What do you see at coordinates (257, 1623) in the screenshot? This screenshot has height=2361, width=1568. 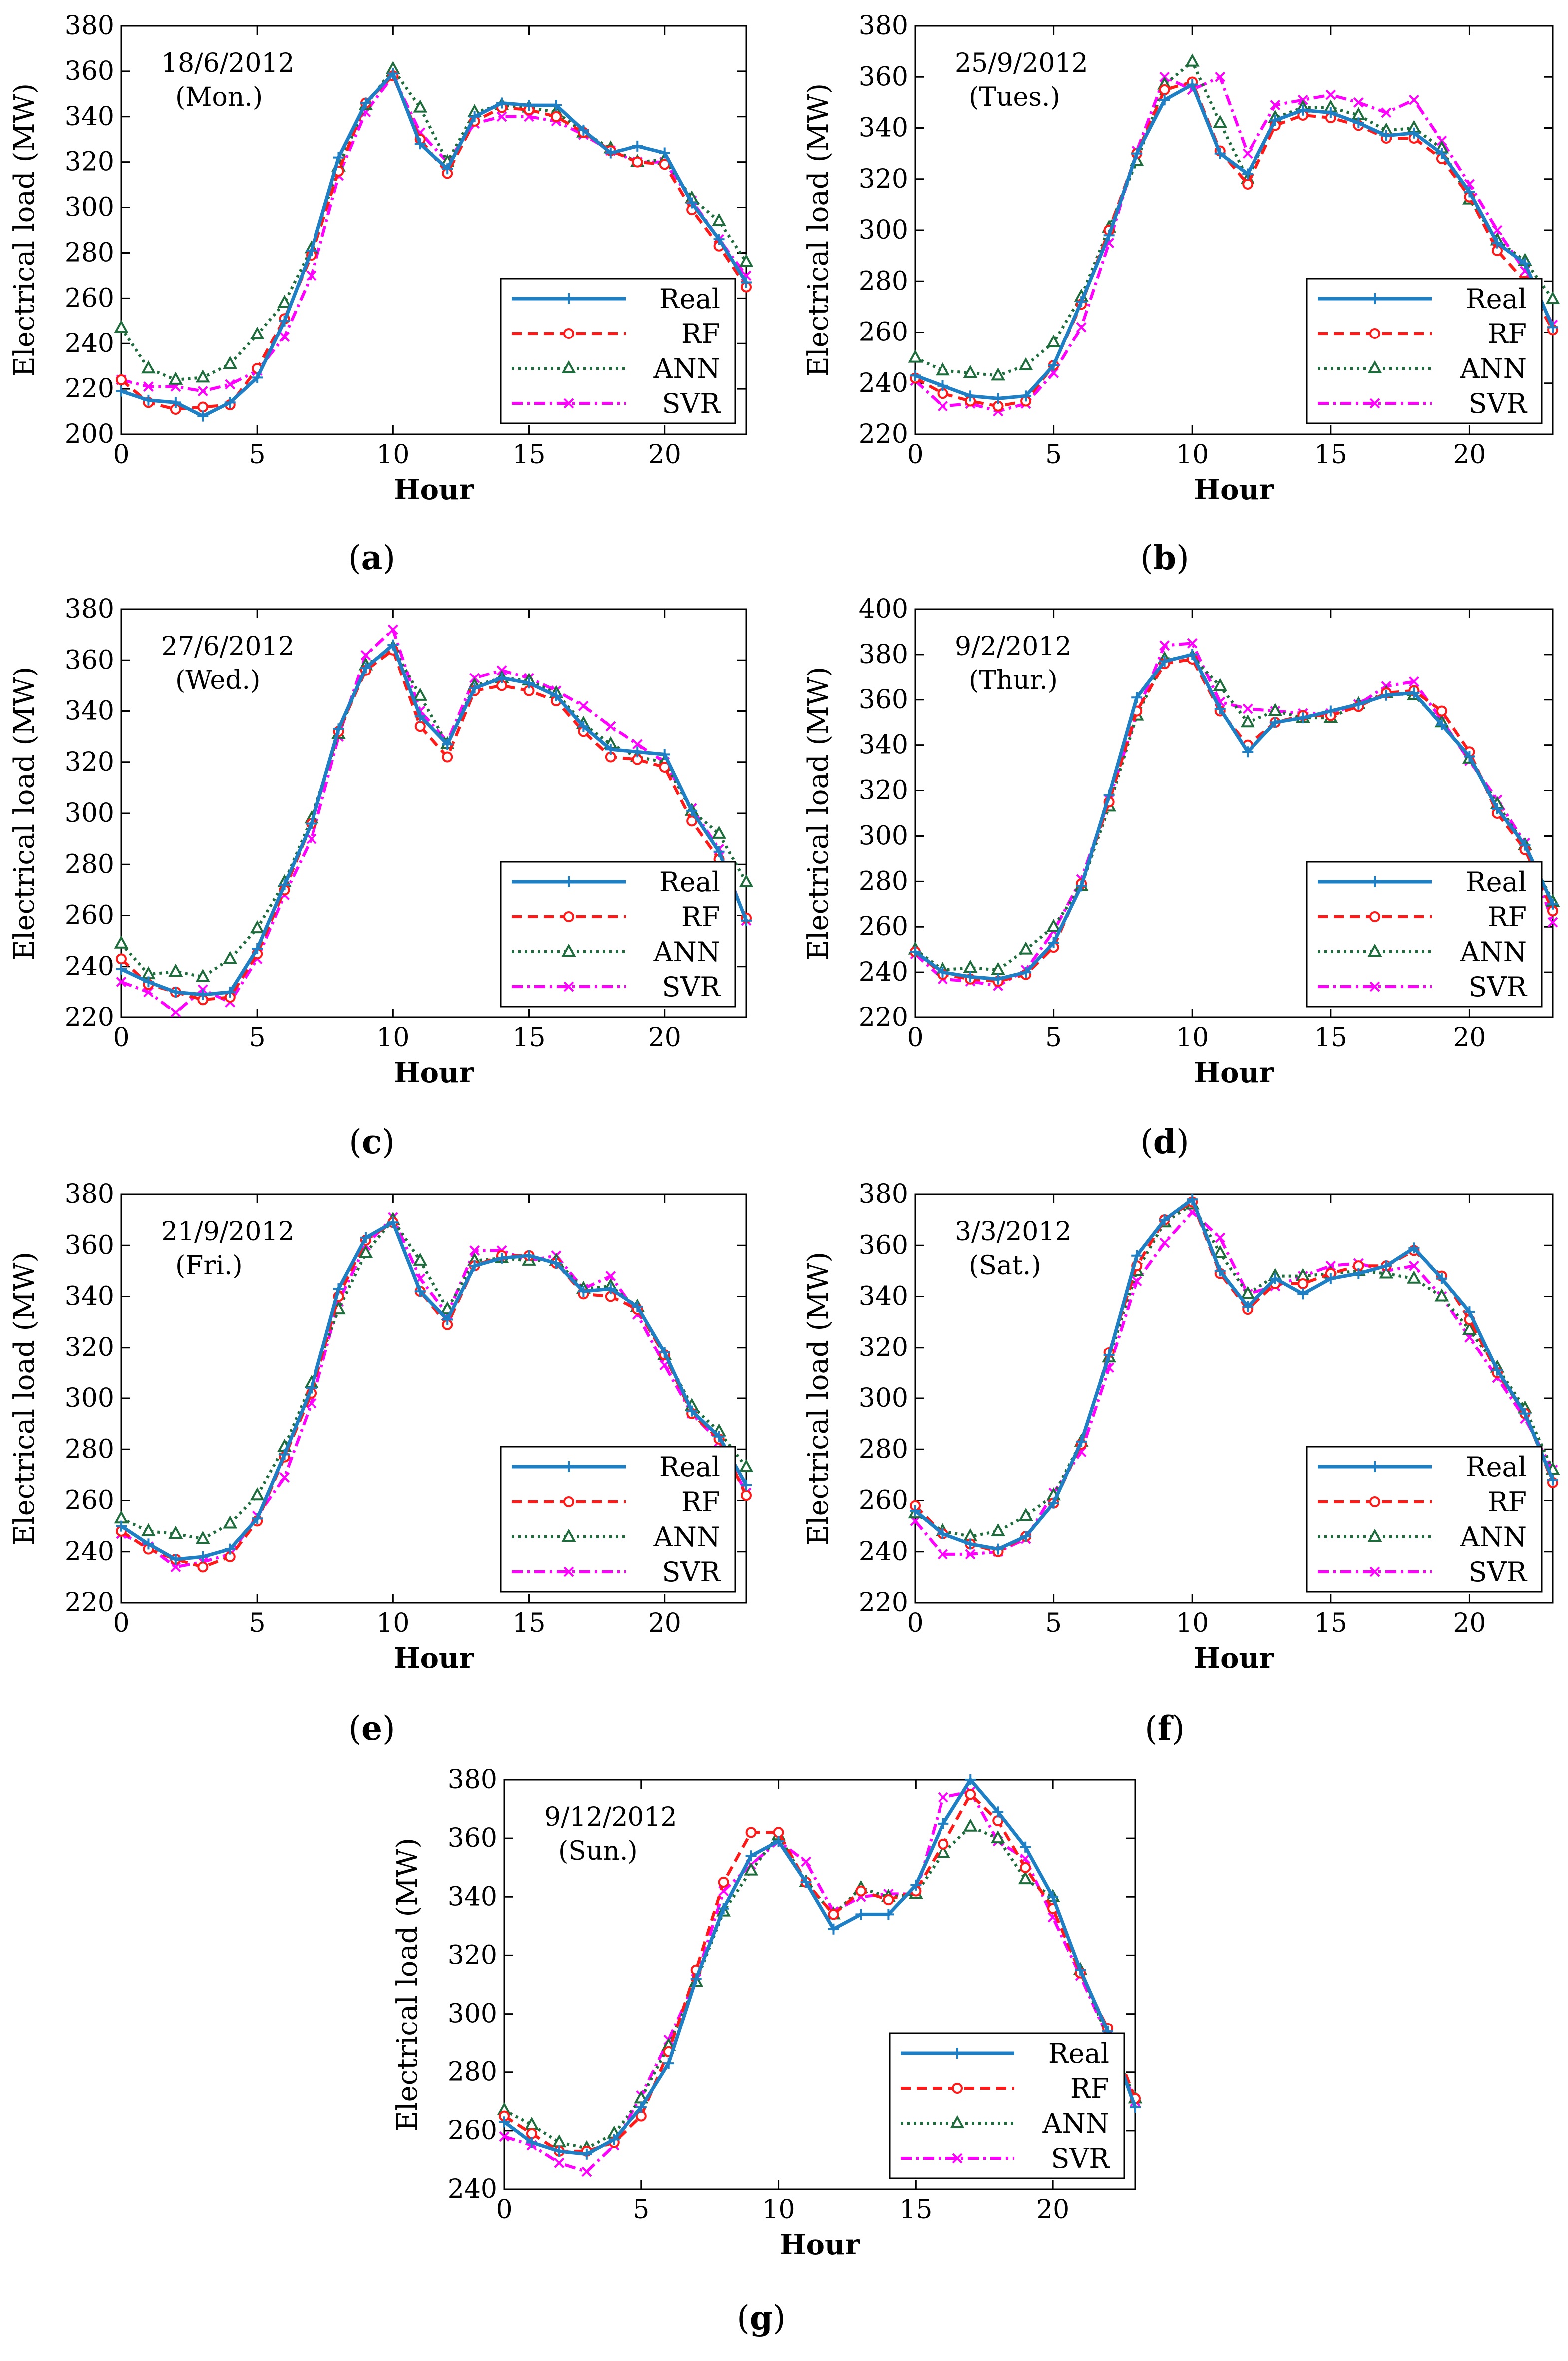 I see `x-tick-label: 5` at bounding box center [257, 1623].